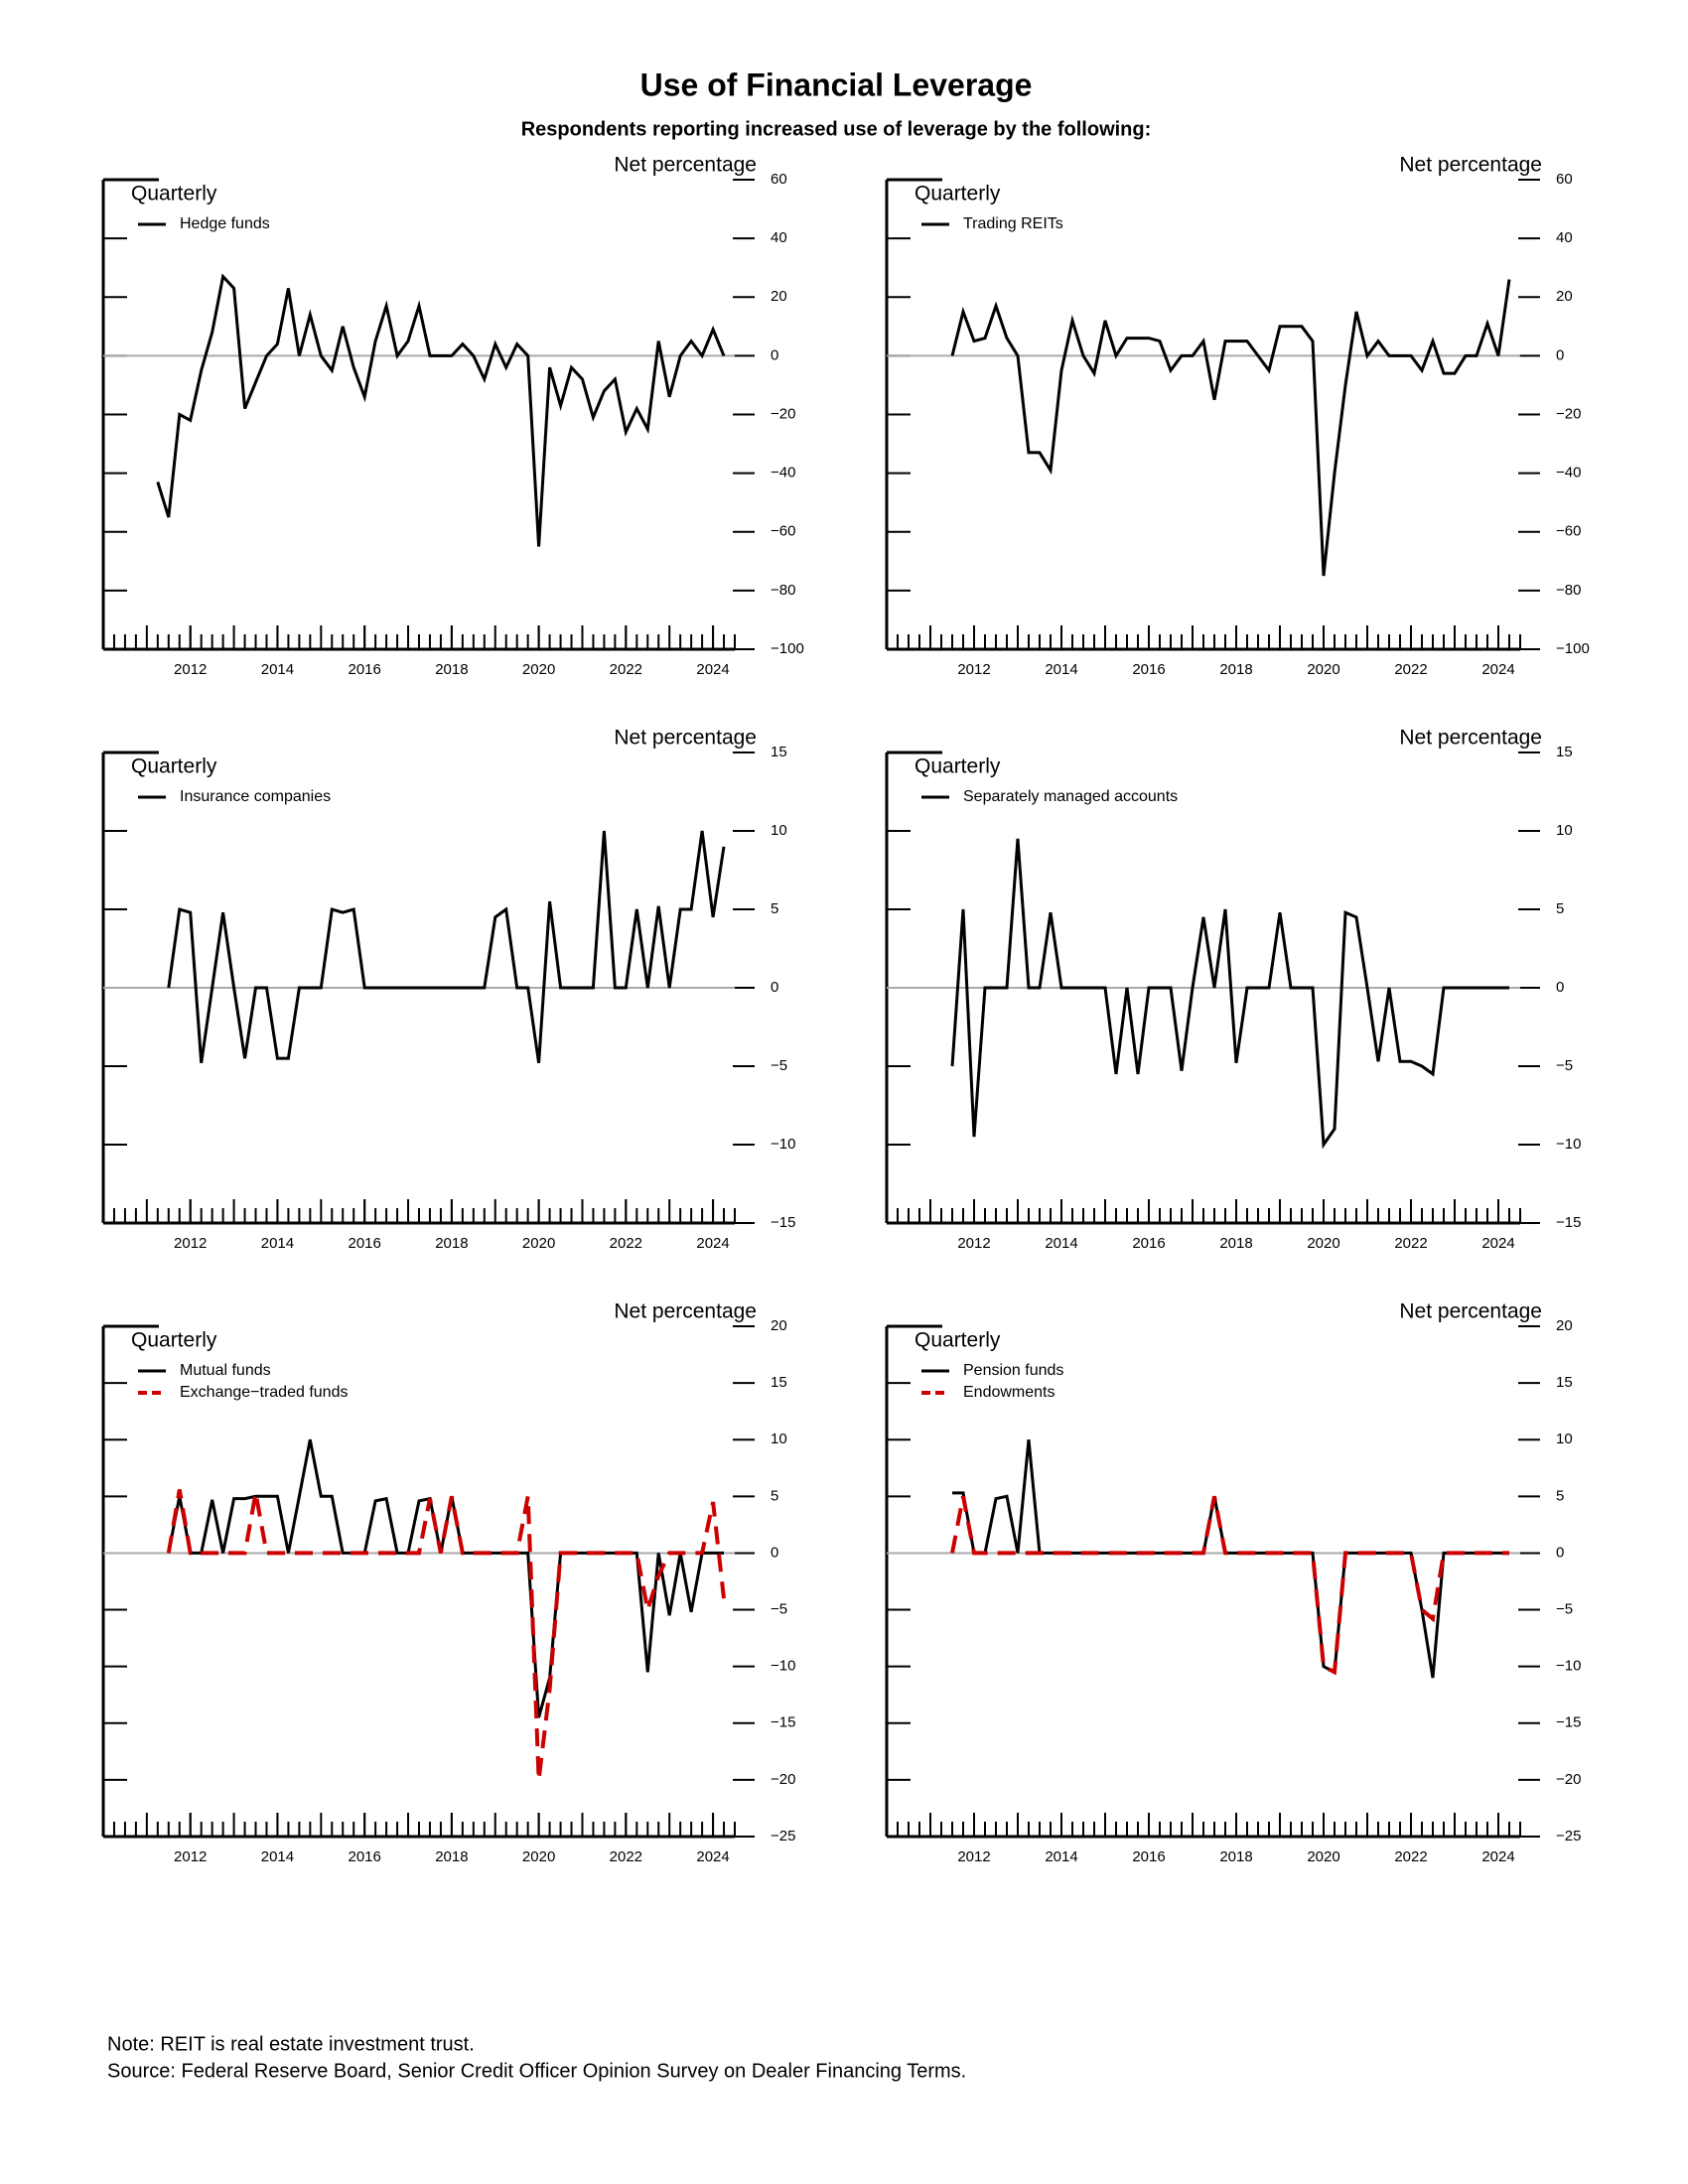 This screenshot has width=1688, height=2184. I want to click on legend-label: Hedge funds, so click(225, 223).